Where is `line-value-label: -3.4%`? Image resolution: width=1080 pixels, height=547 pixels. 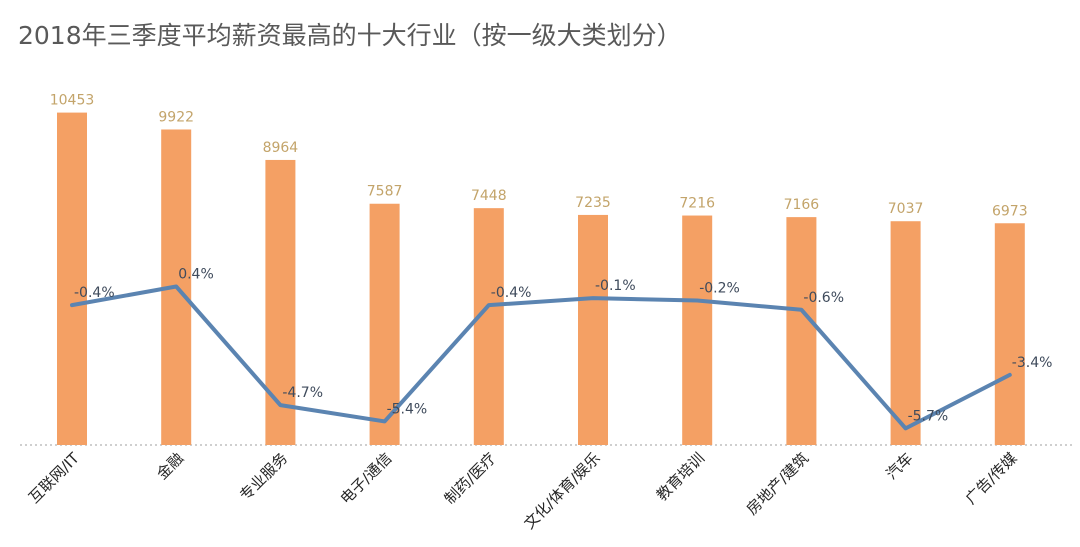 line-value-label: -3.4% is located at coordinates (1032, 363).